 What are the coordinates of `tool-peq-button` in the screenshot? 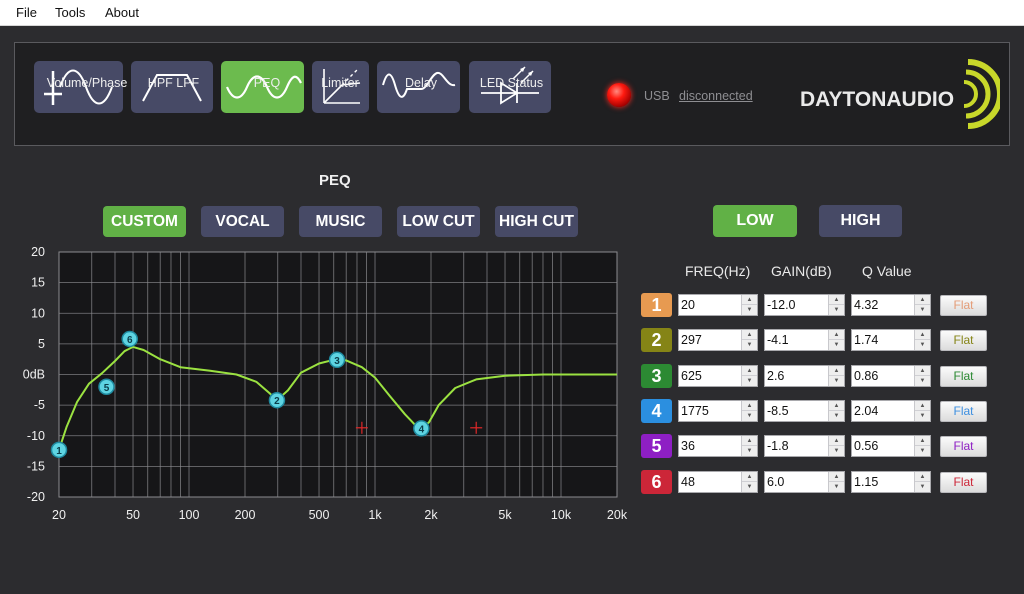 It's located at (262, 87).